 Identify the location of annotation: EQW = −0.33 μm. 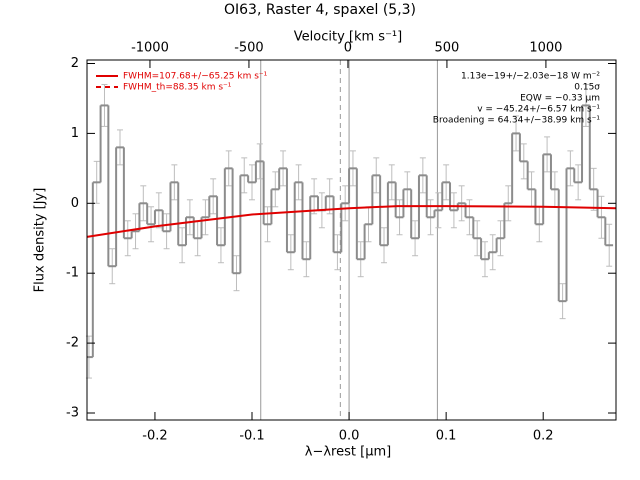
(560, 99).